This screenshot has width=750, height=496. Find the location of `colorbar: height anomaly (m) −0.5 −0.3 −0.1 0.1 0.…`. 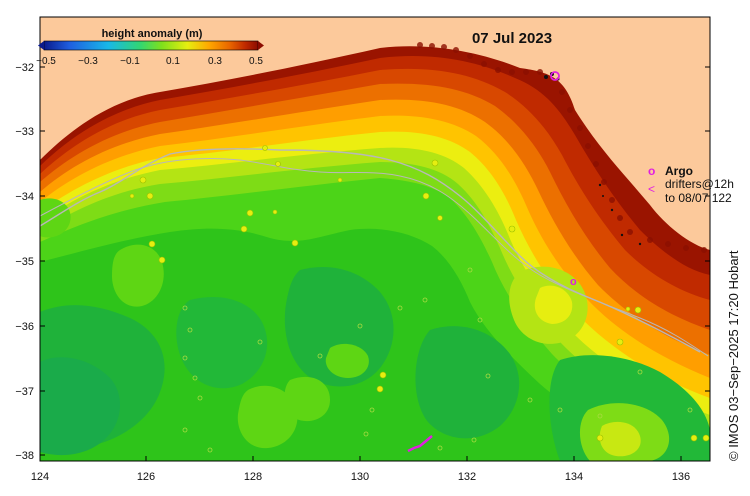

colorbar: height anomaly (m) −0.5 −0.3 −0.1 0.1 0.… is located at coordinates (150, 47).